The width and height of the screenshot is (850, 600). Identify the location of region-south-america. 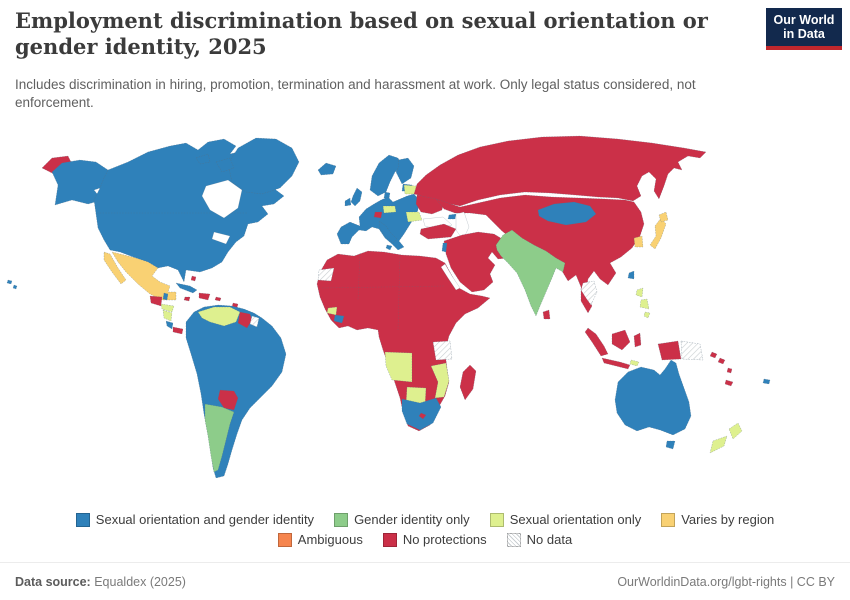
(236, 391).